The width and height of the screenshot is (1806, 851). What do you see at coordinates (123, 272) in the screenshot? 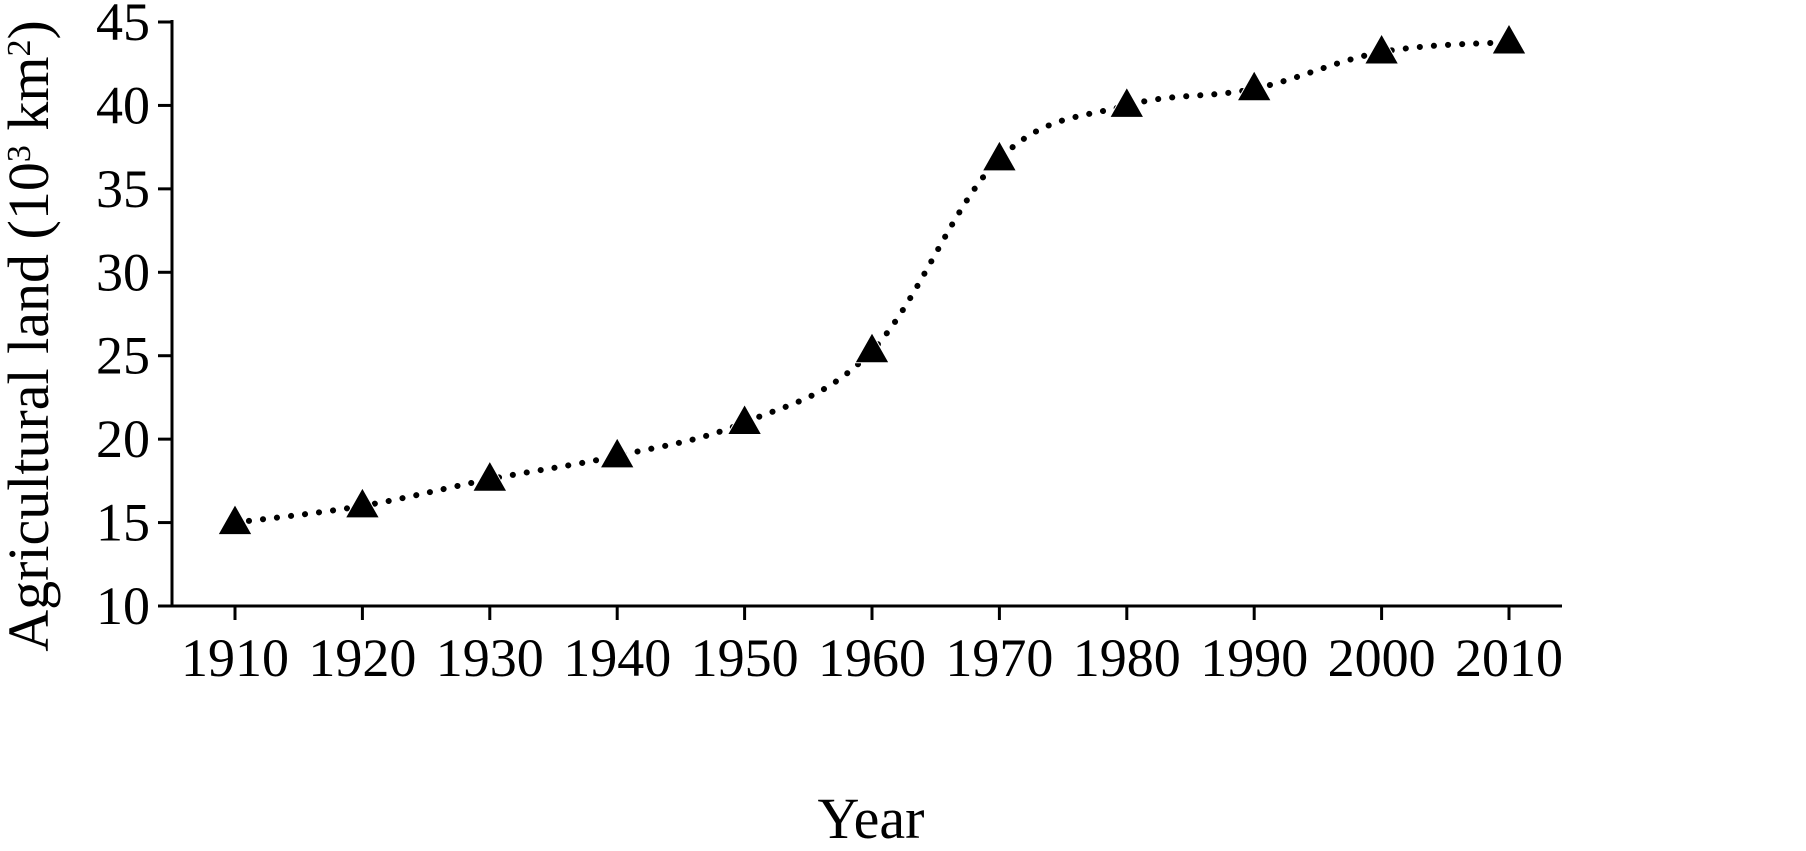
I see `y-tick-label: 30` at bounding box center [123, 272].